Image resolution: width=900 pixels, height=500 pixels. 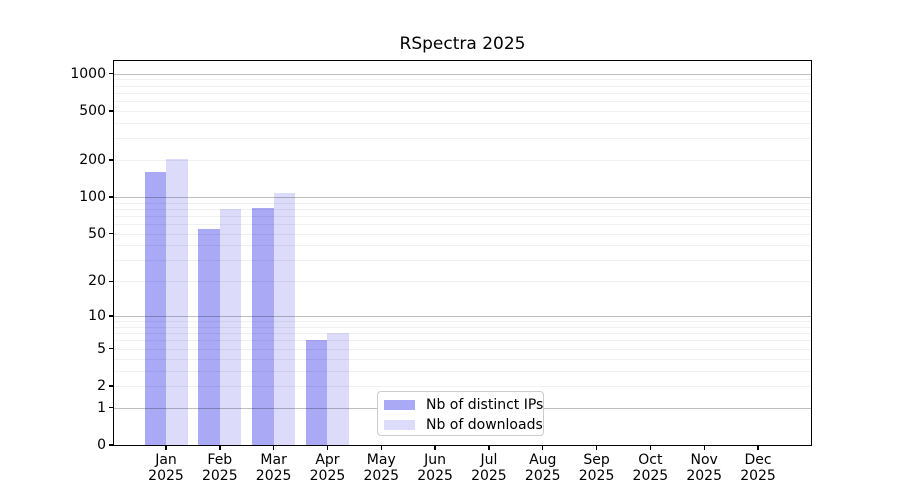 I want to click on x-axis-tick-apr, so click(x=327, y=447).